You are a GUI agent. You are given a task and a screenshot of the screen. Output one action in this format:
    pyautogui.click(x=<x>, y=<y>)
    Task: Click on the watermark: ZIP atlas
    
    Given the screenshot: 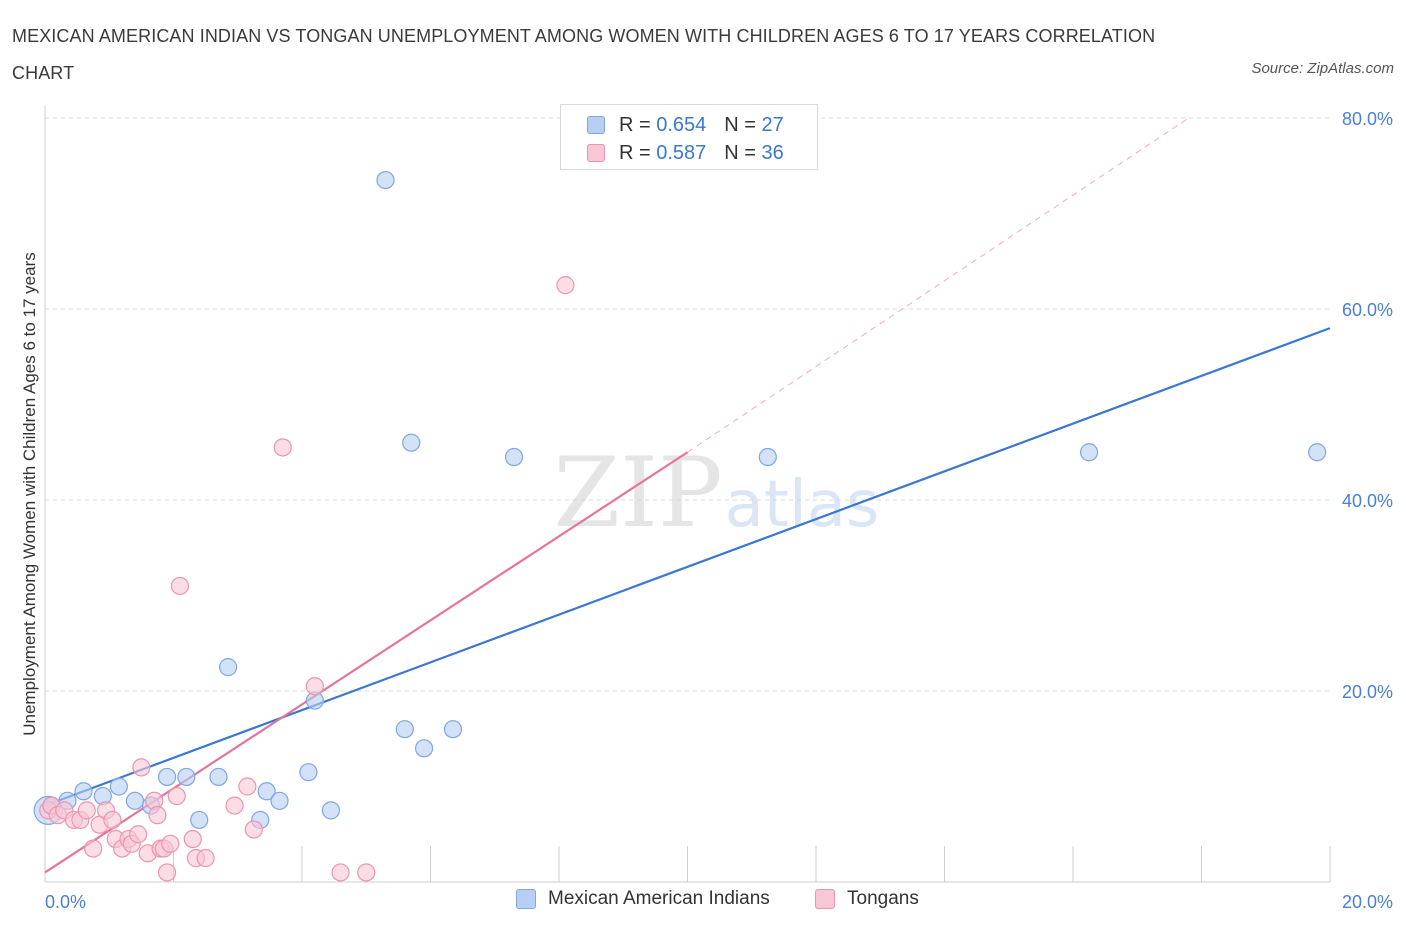 What is the action you would take?
    pyautogui.click(x=716, y=493)
    